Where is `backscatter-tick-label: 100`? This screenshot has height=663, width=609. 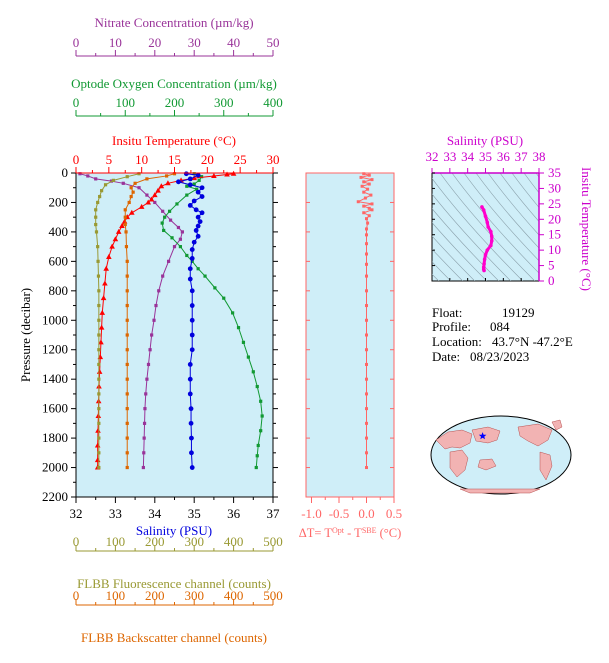 backscatter-tick-label: 100 is located at coordinates (116, 595).